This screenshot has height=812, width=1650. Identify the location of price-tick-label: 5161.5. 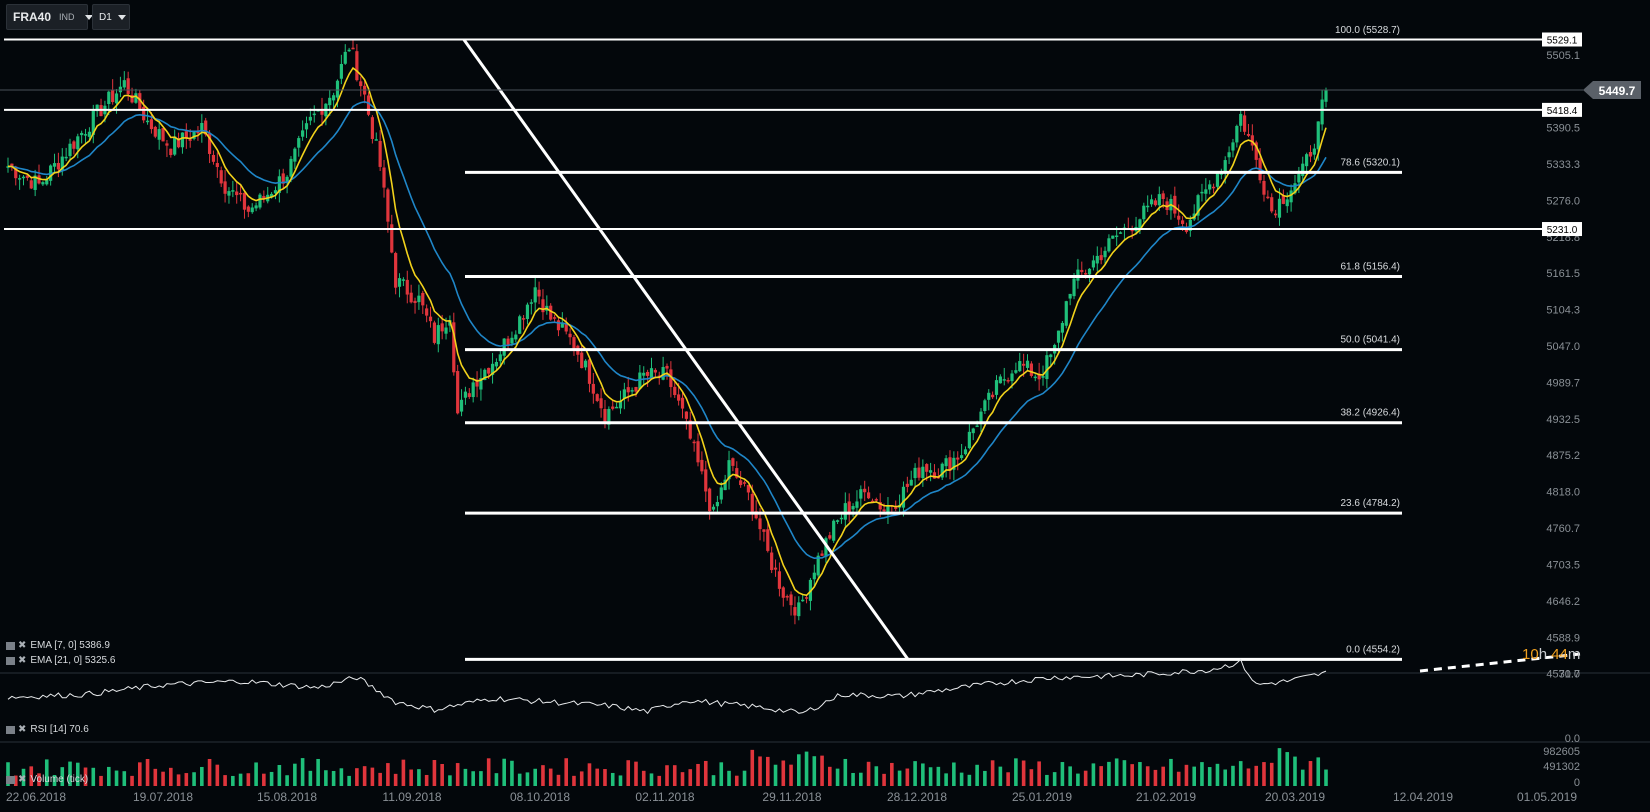
(1563, 274).